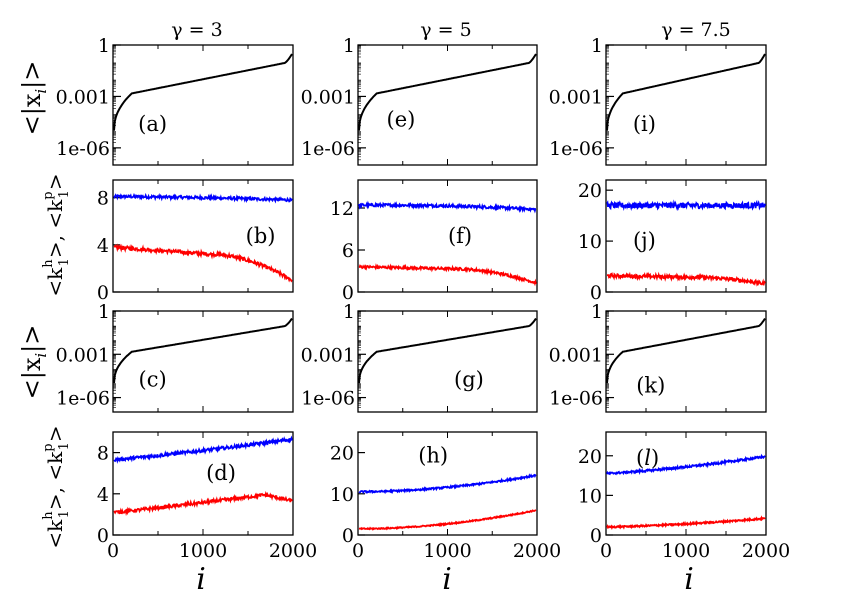  What do you see at coordinates (644, 240) in the screenshot?
I see `panel-j-label: (j)` at bounding box center [644, 240].